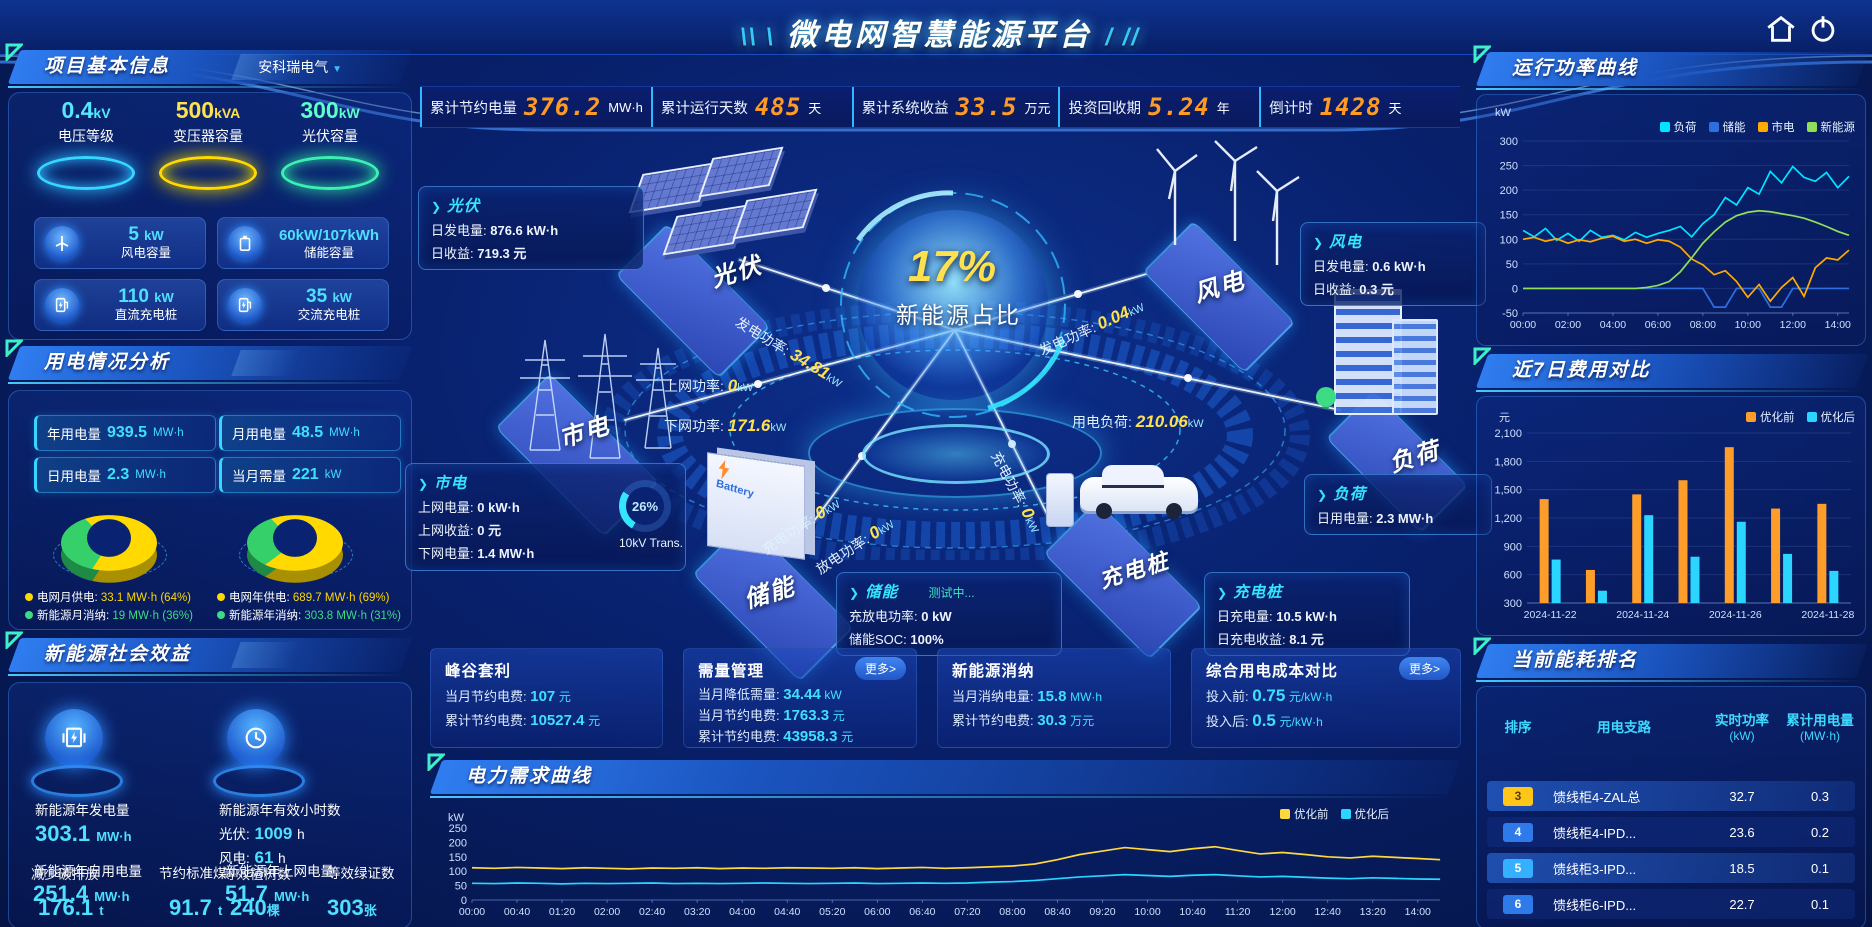 The image size is (1872, 927). I want to click on usage-stat-day: 日用电量 2.3 MW·h, so click(125, 475).